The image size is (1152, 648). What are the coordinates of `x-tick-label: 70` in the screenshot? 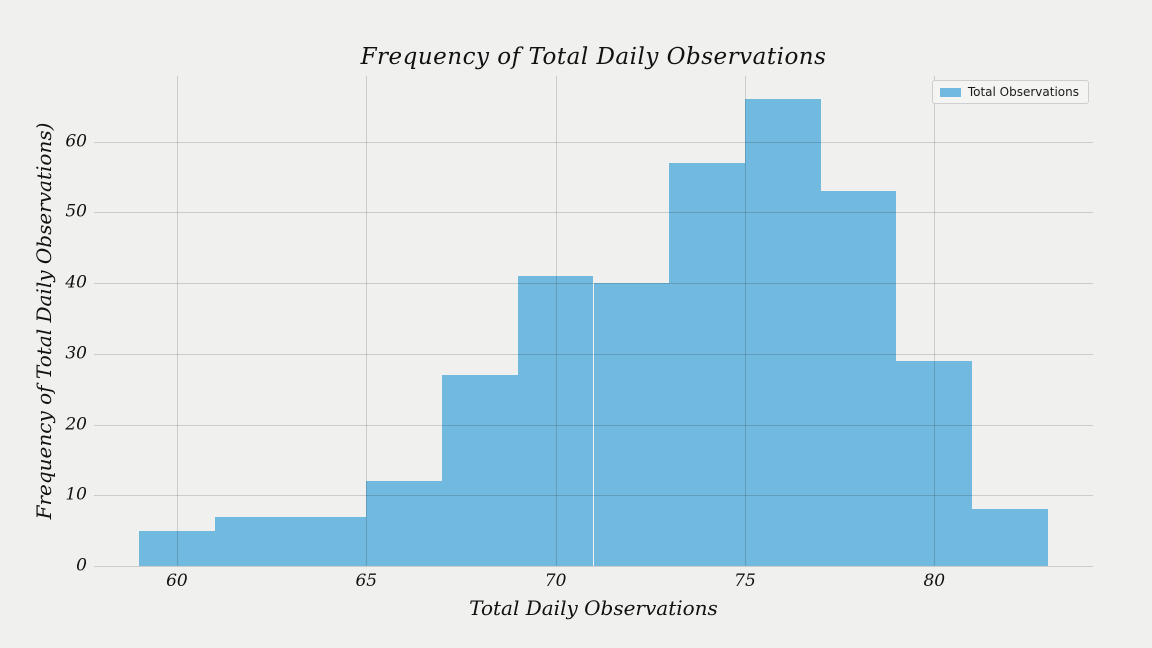 It's located at (555, 581).